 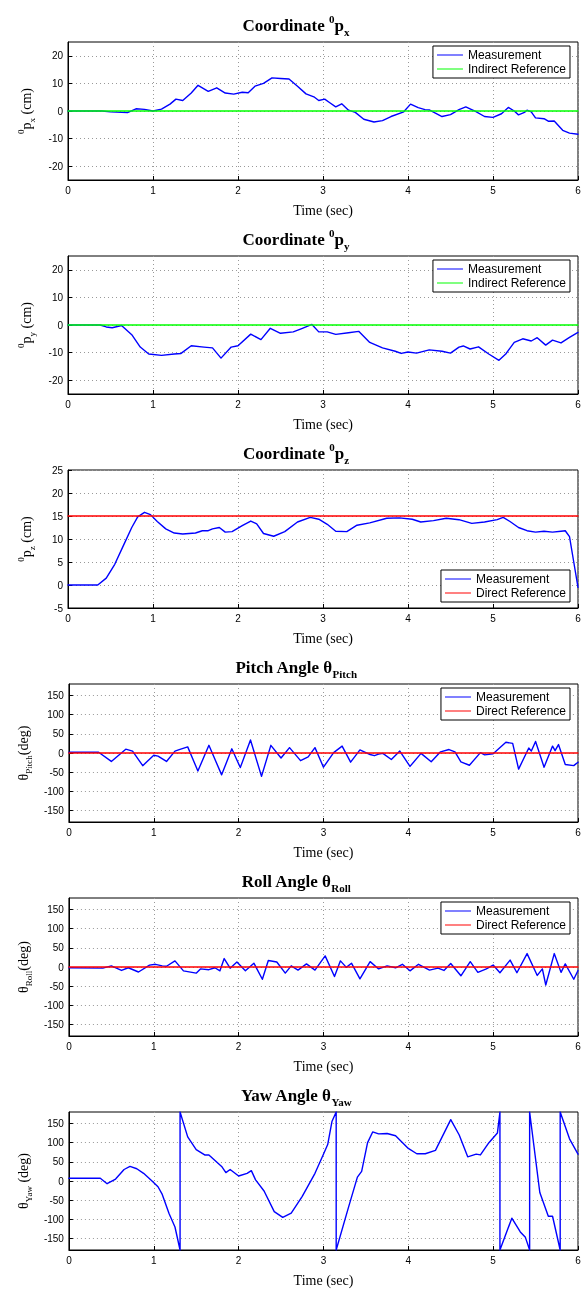 What do you see at coordinates (24, 753) in the screenshot?
I see `y-axis-title: θPitch(deg)` at bounding box center [24, 753].